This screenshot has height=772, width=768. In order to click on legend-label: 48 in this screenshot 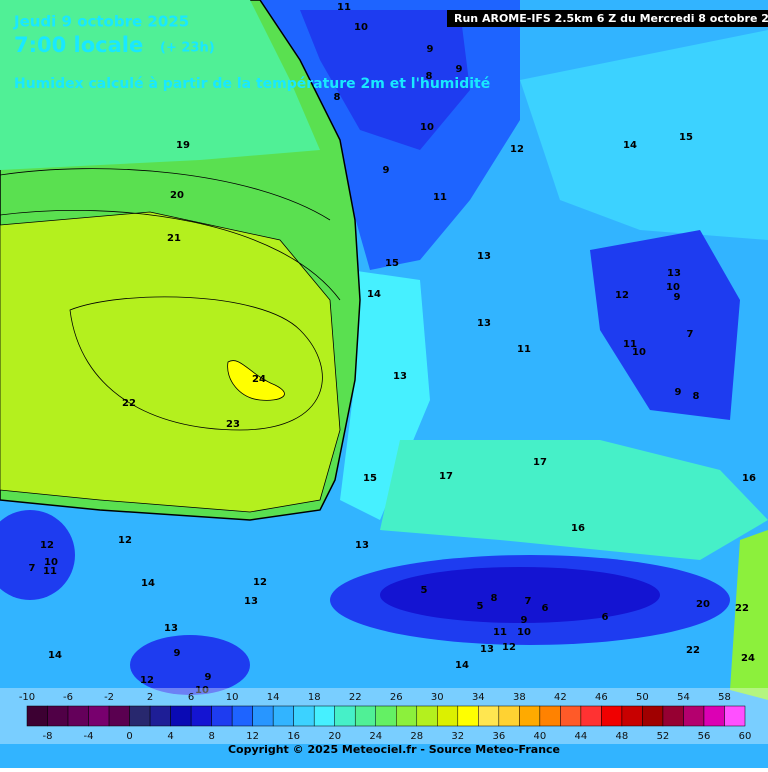, I will do `click(622, 736)`.